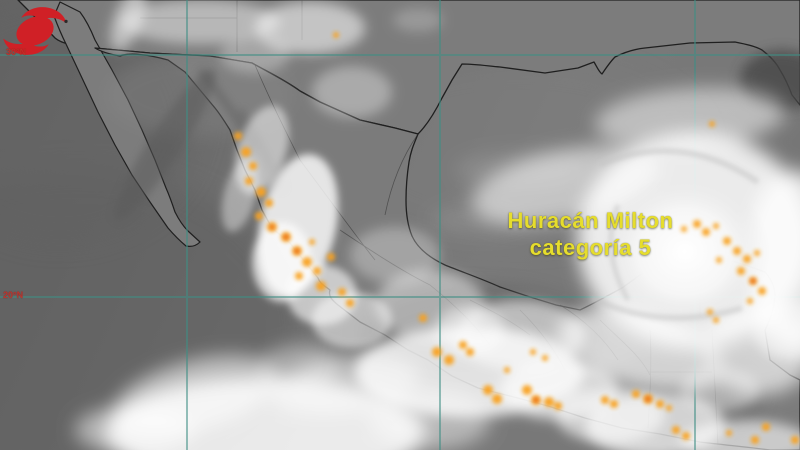  What do you see at coordinates (16, 52) in the screenshot?
I see `latitude-label-top: 30°N` at bounding box center [16, 52].